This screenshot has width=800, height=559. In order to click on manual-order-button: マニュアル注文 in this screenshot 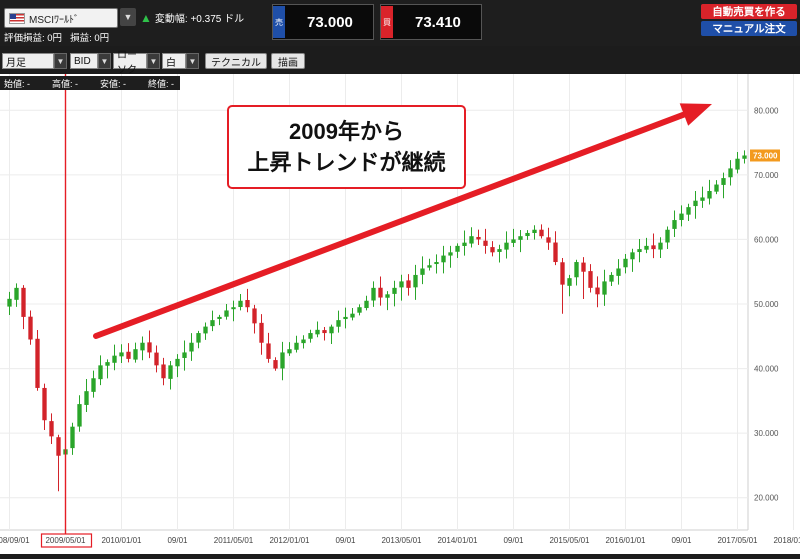, I will do `click(749, 28)`.